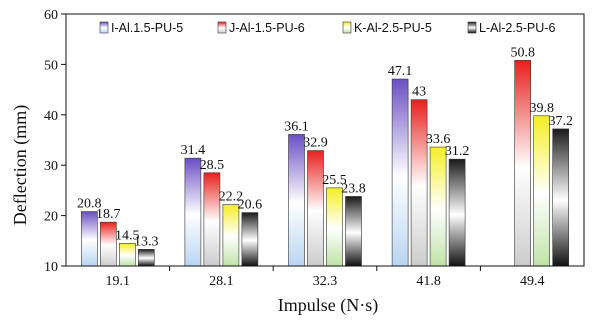  I want to click on y-tick-label: 40, so click(51, 116).